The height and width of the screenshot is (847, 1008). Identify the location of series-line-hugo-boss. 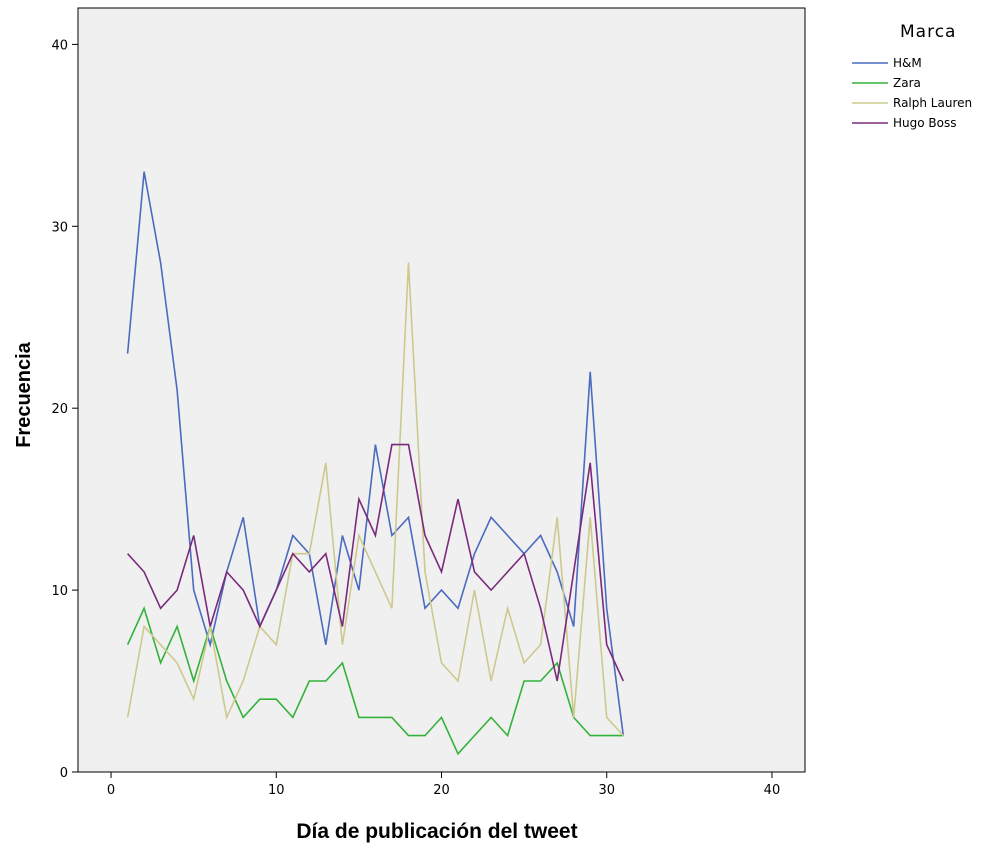
(376, 562).